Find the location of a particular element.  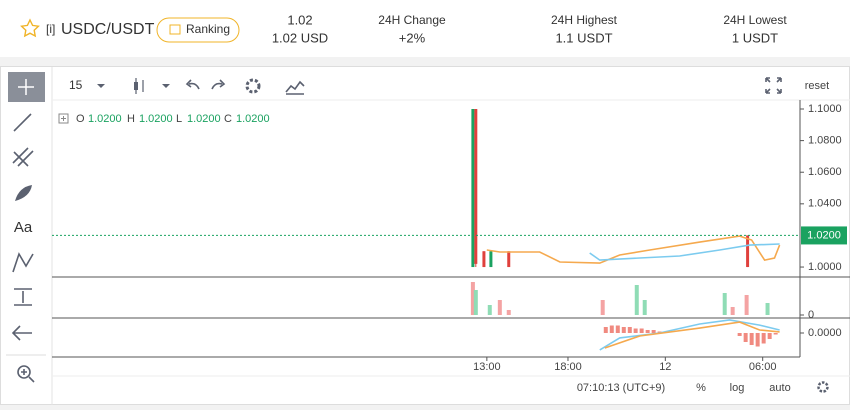

symbol: USDC/USDT is located at coordinates (108, 29).